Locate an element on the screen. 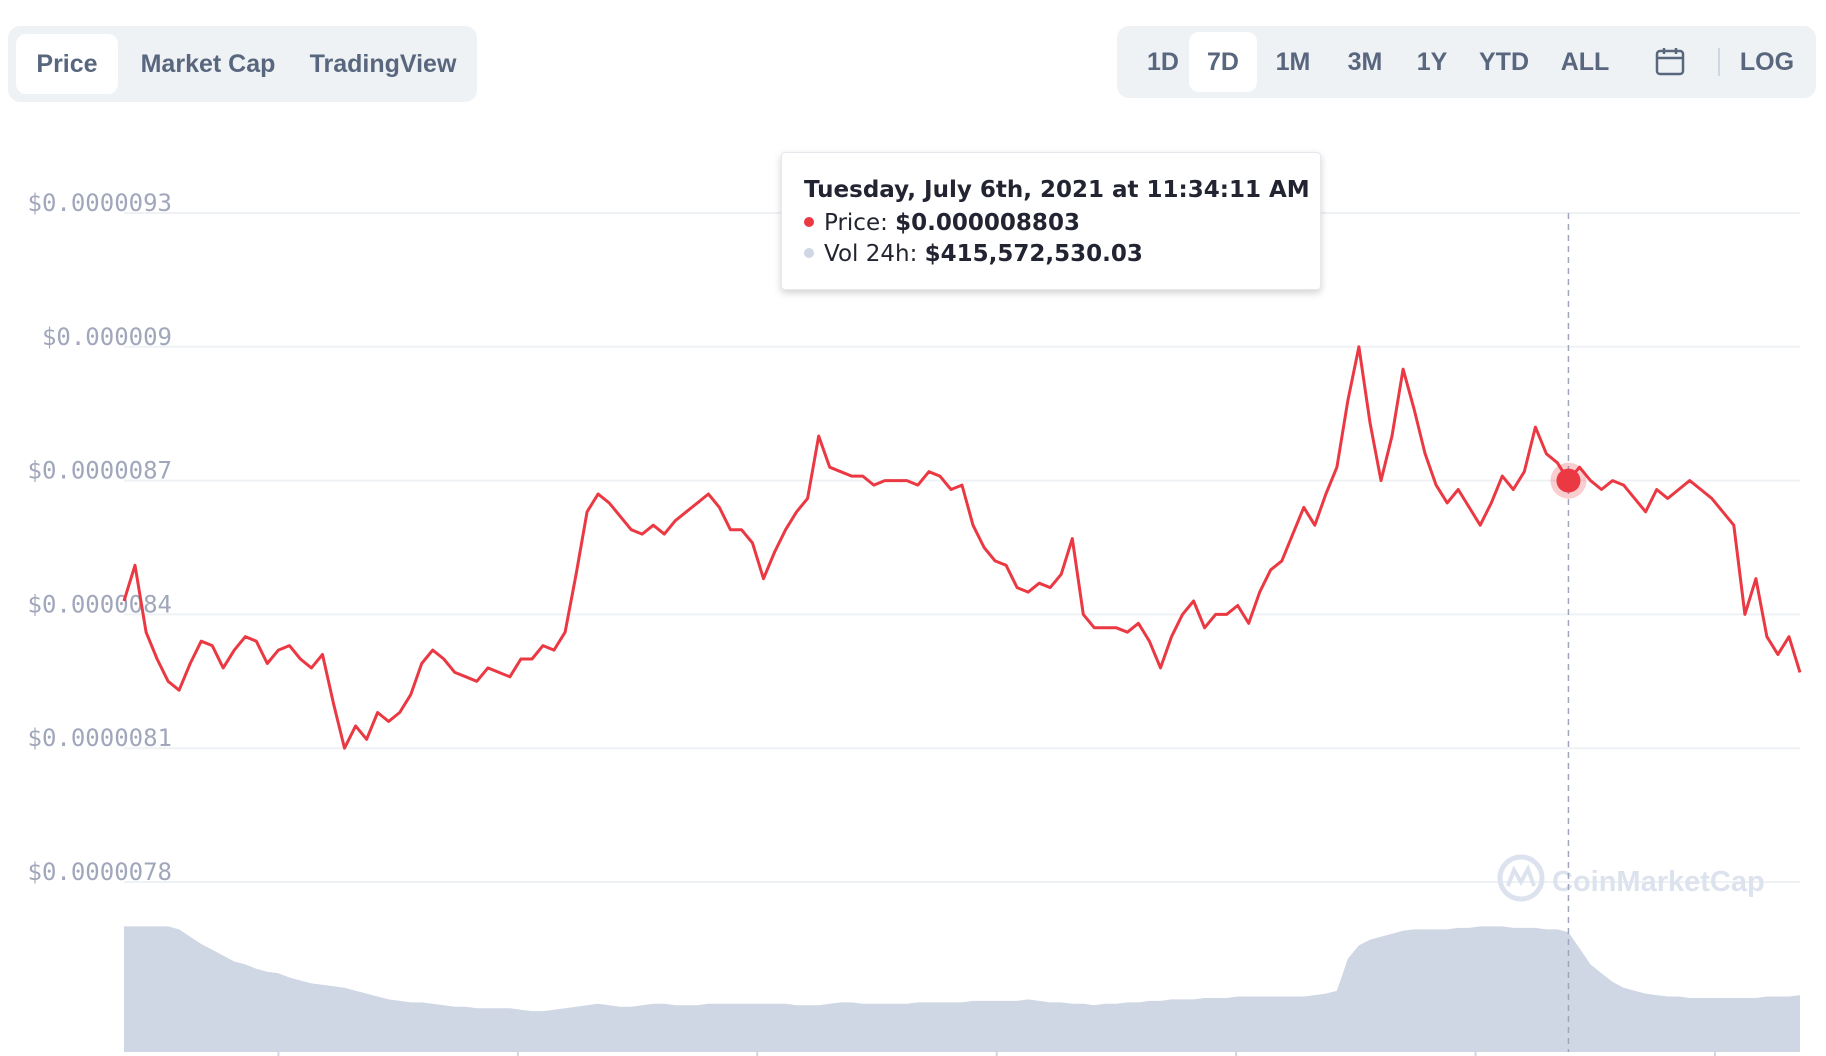 This screenshot has width=1826, height=1056. tab-tradingview: TradingView is located at coordinates (383, 64).